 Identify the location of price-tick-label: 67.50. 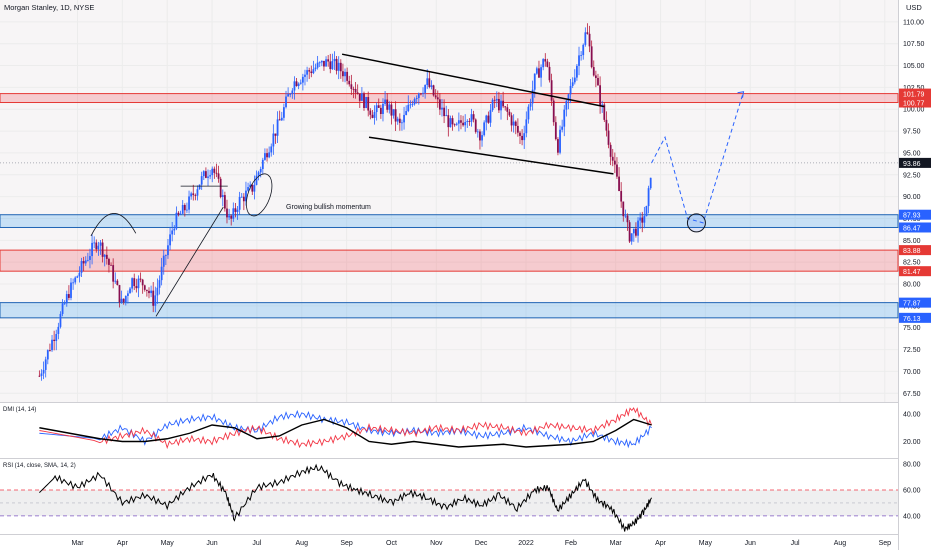
(912, 394).